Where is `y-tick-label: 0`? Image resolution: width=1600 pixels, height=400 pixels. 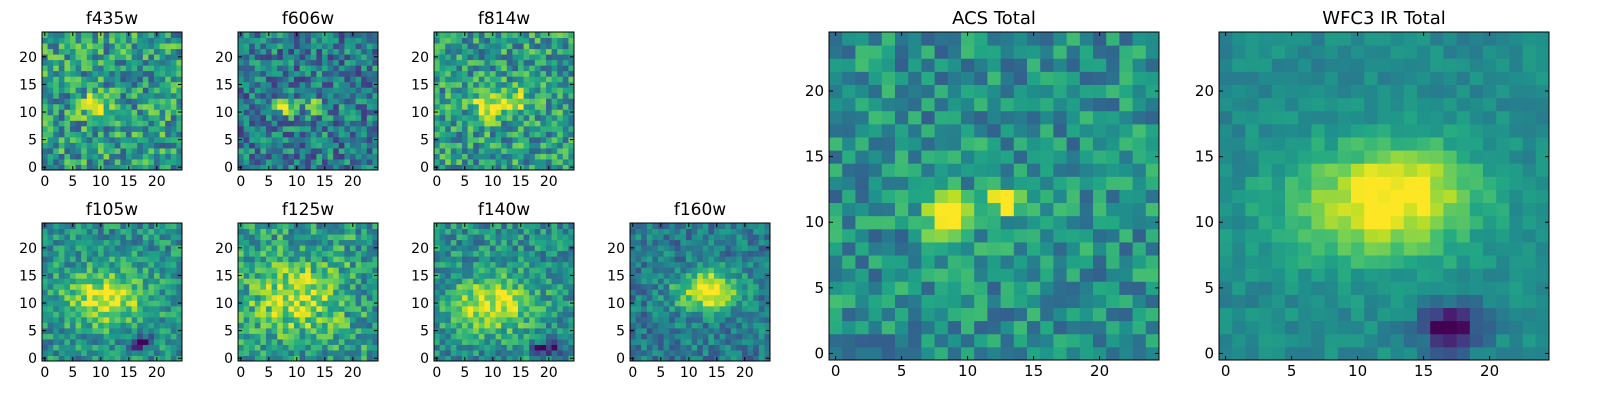 y-tick-label: 0 is located at coordinates (228, 359).